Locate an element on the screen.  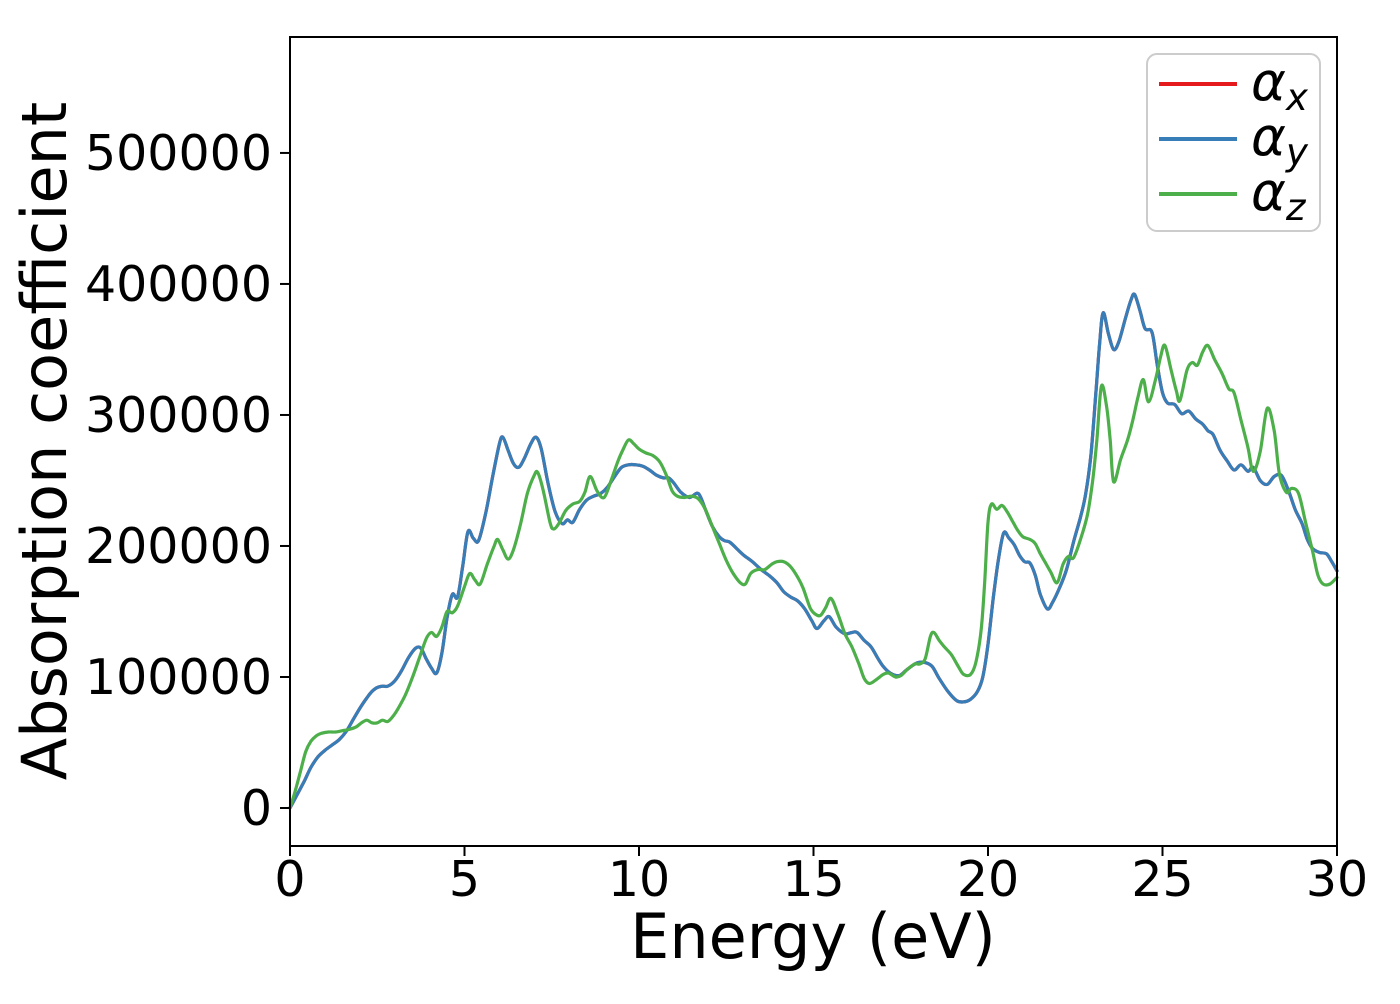
y-tick-label: 400000 is located at coordinates (178, 284).